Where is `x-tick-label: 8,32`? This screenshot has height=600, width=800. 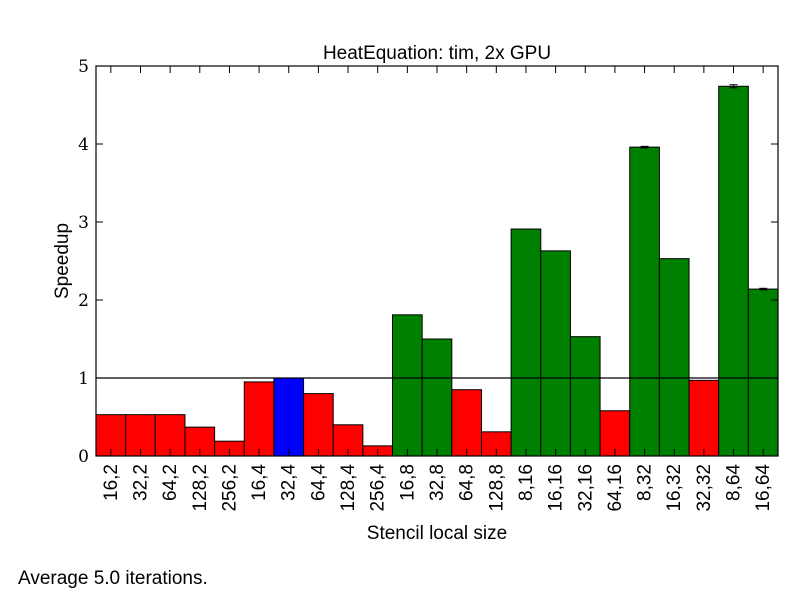 x-tick-label: 8,32 is located at coordinates (645, 482).